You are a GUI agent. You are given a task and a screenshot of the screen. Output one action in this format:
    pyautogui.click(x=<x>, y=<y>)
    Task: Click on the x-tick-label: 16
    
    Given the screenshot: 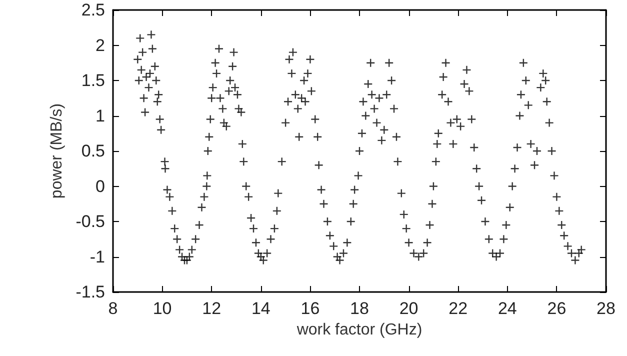 What is the action you would take?
    pyautogui.click(x=310, y=308)
    